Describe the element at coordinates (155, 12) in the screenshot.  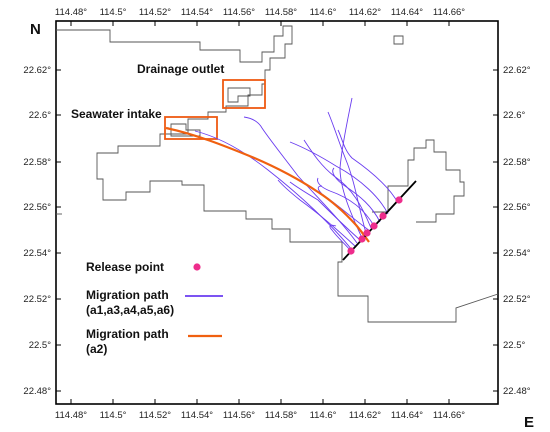
I see `lon-top-3: 114.52°` at that location.